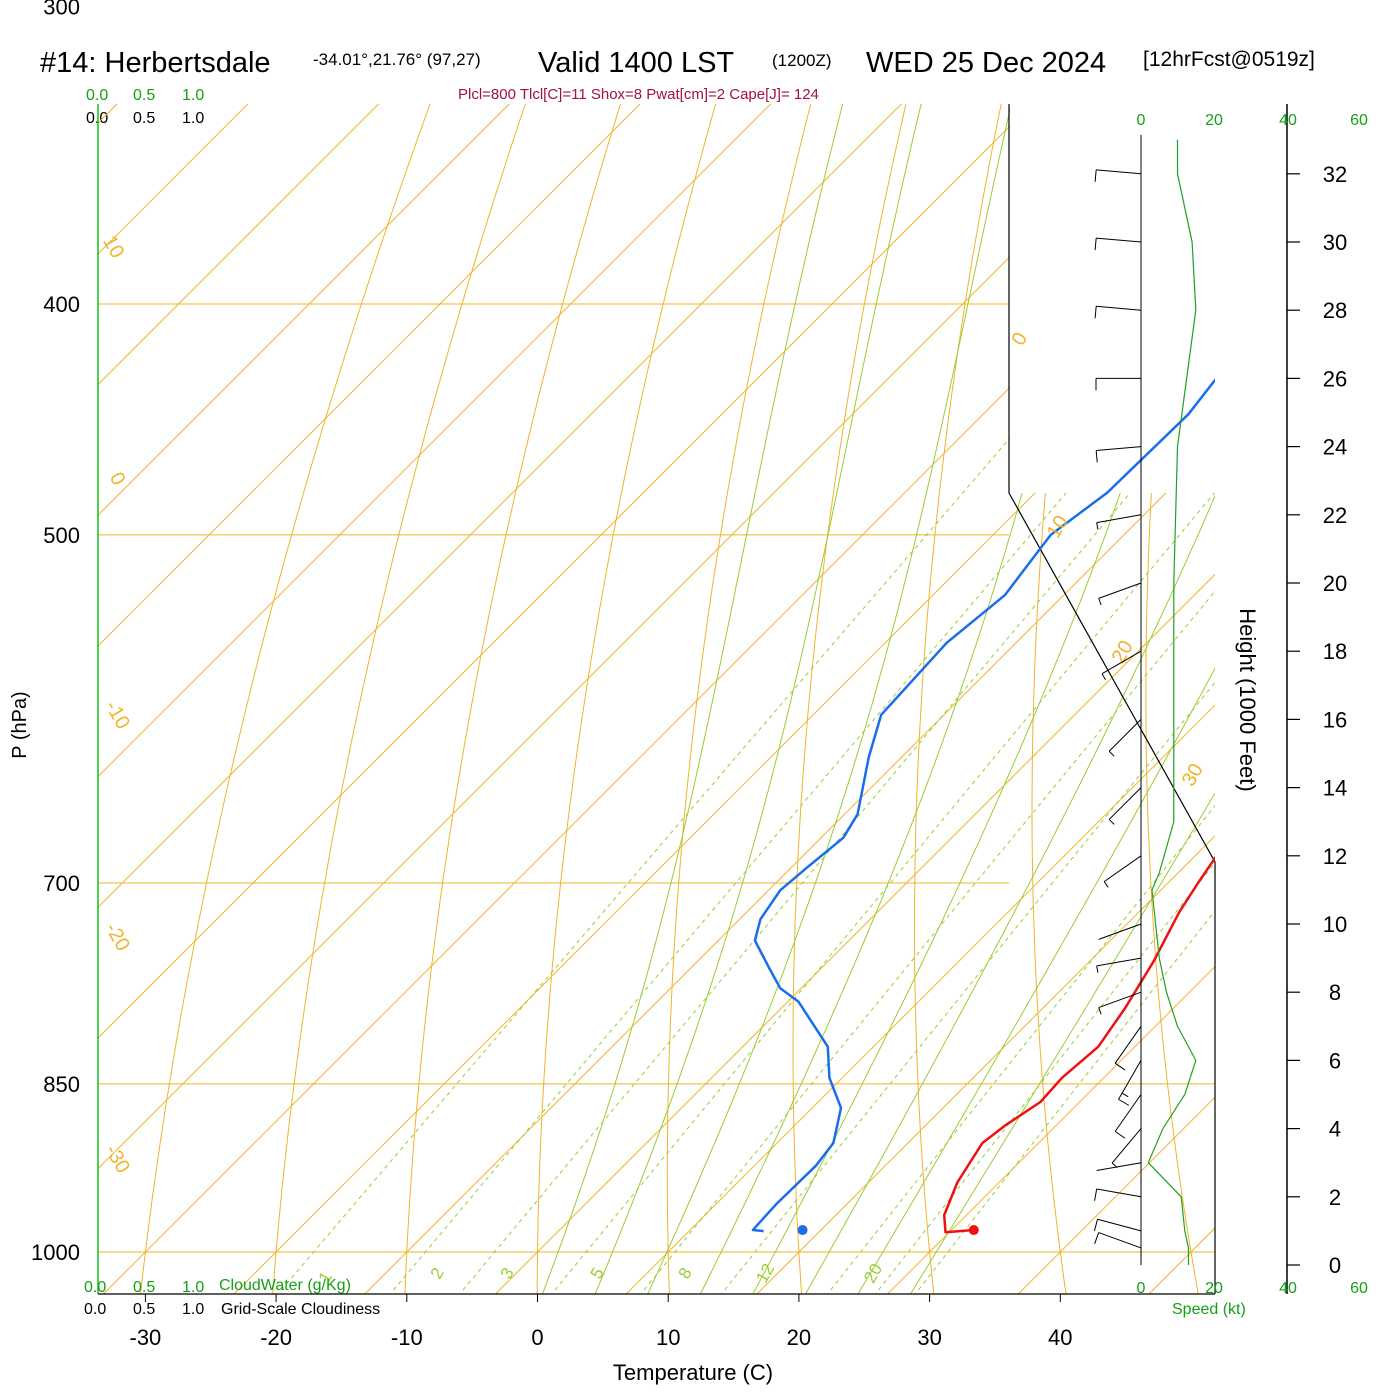  I want to click on height-tick-label: 12, so click(1335, 856).